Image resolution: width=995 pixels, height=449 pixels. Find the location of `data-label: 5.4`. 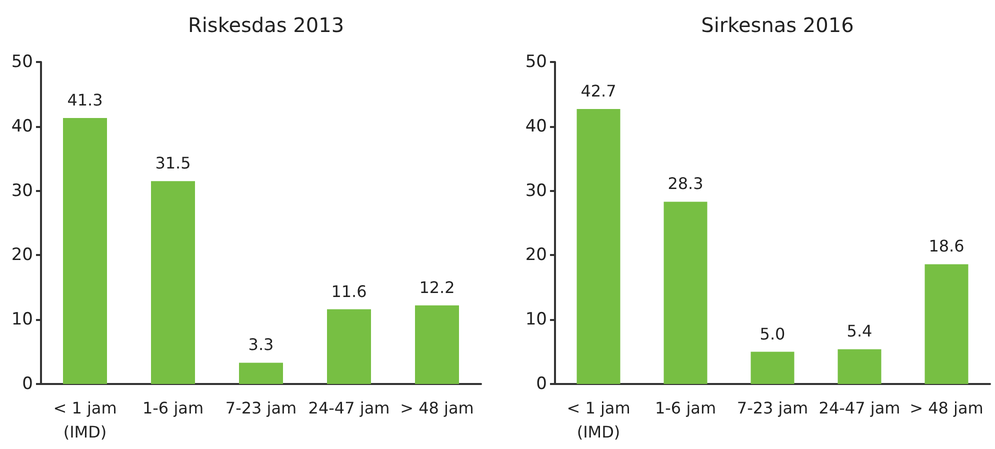

data-label: 5.4 is located at coordinates (859, 331).